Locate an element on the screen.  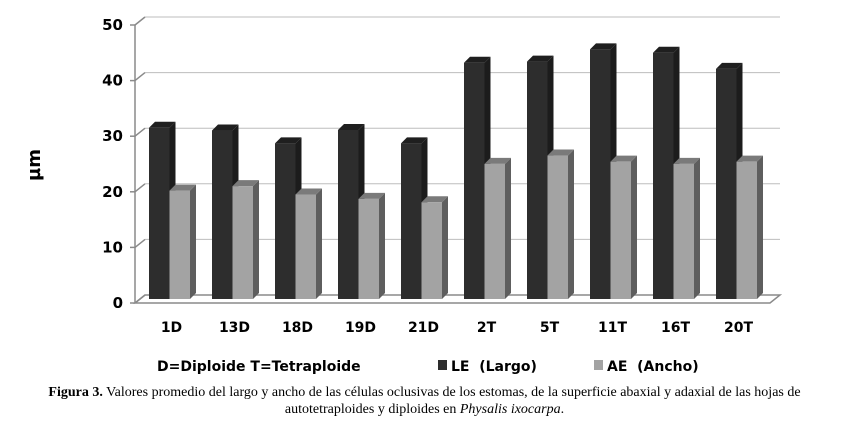
y-tick-label: 20 is located at coordinates (112, 192).